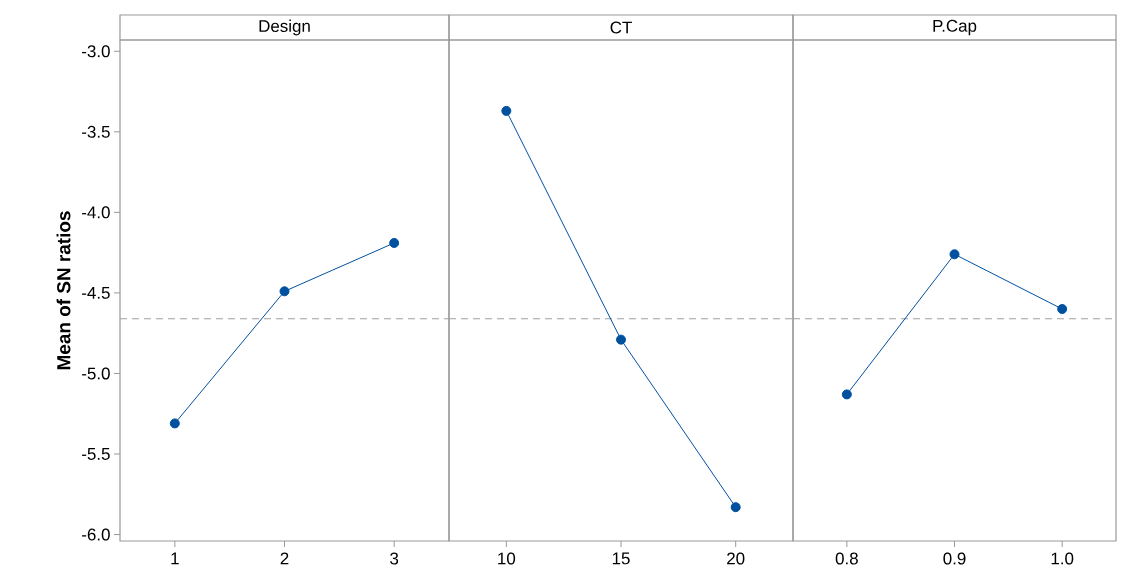  Describe the element at coordinates (284, 27) in the screenshot. I see `chart-title: Design` at that location.